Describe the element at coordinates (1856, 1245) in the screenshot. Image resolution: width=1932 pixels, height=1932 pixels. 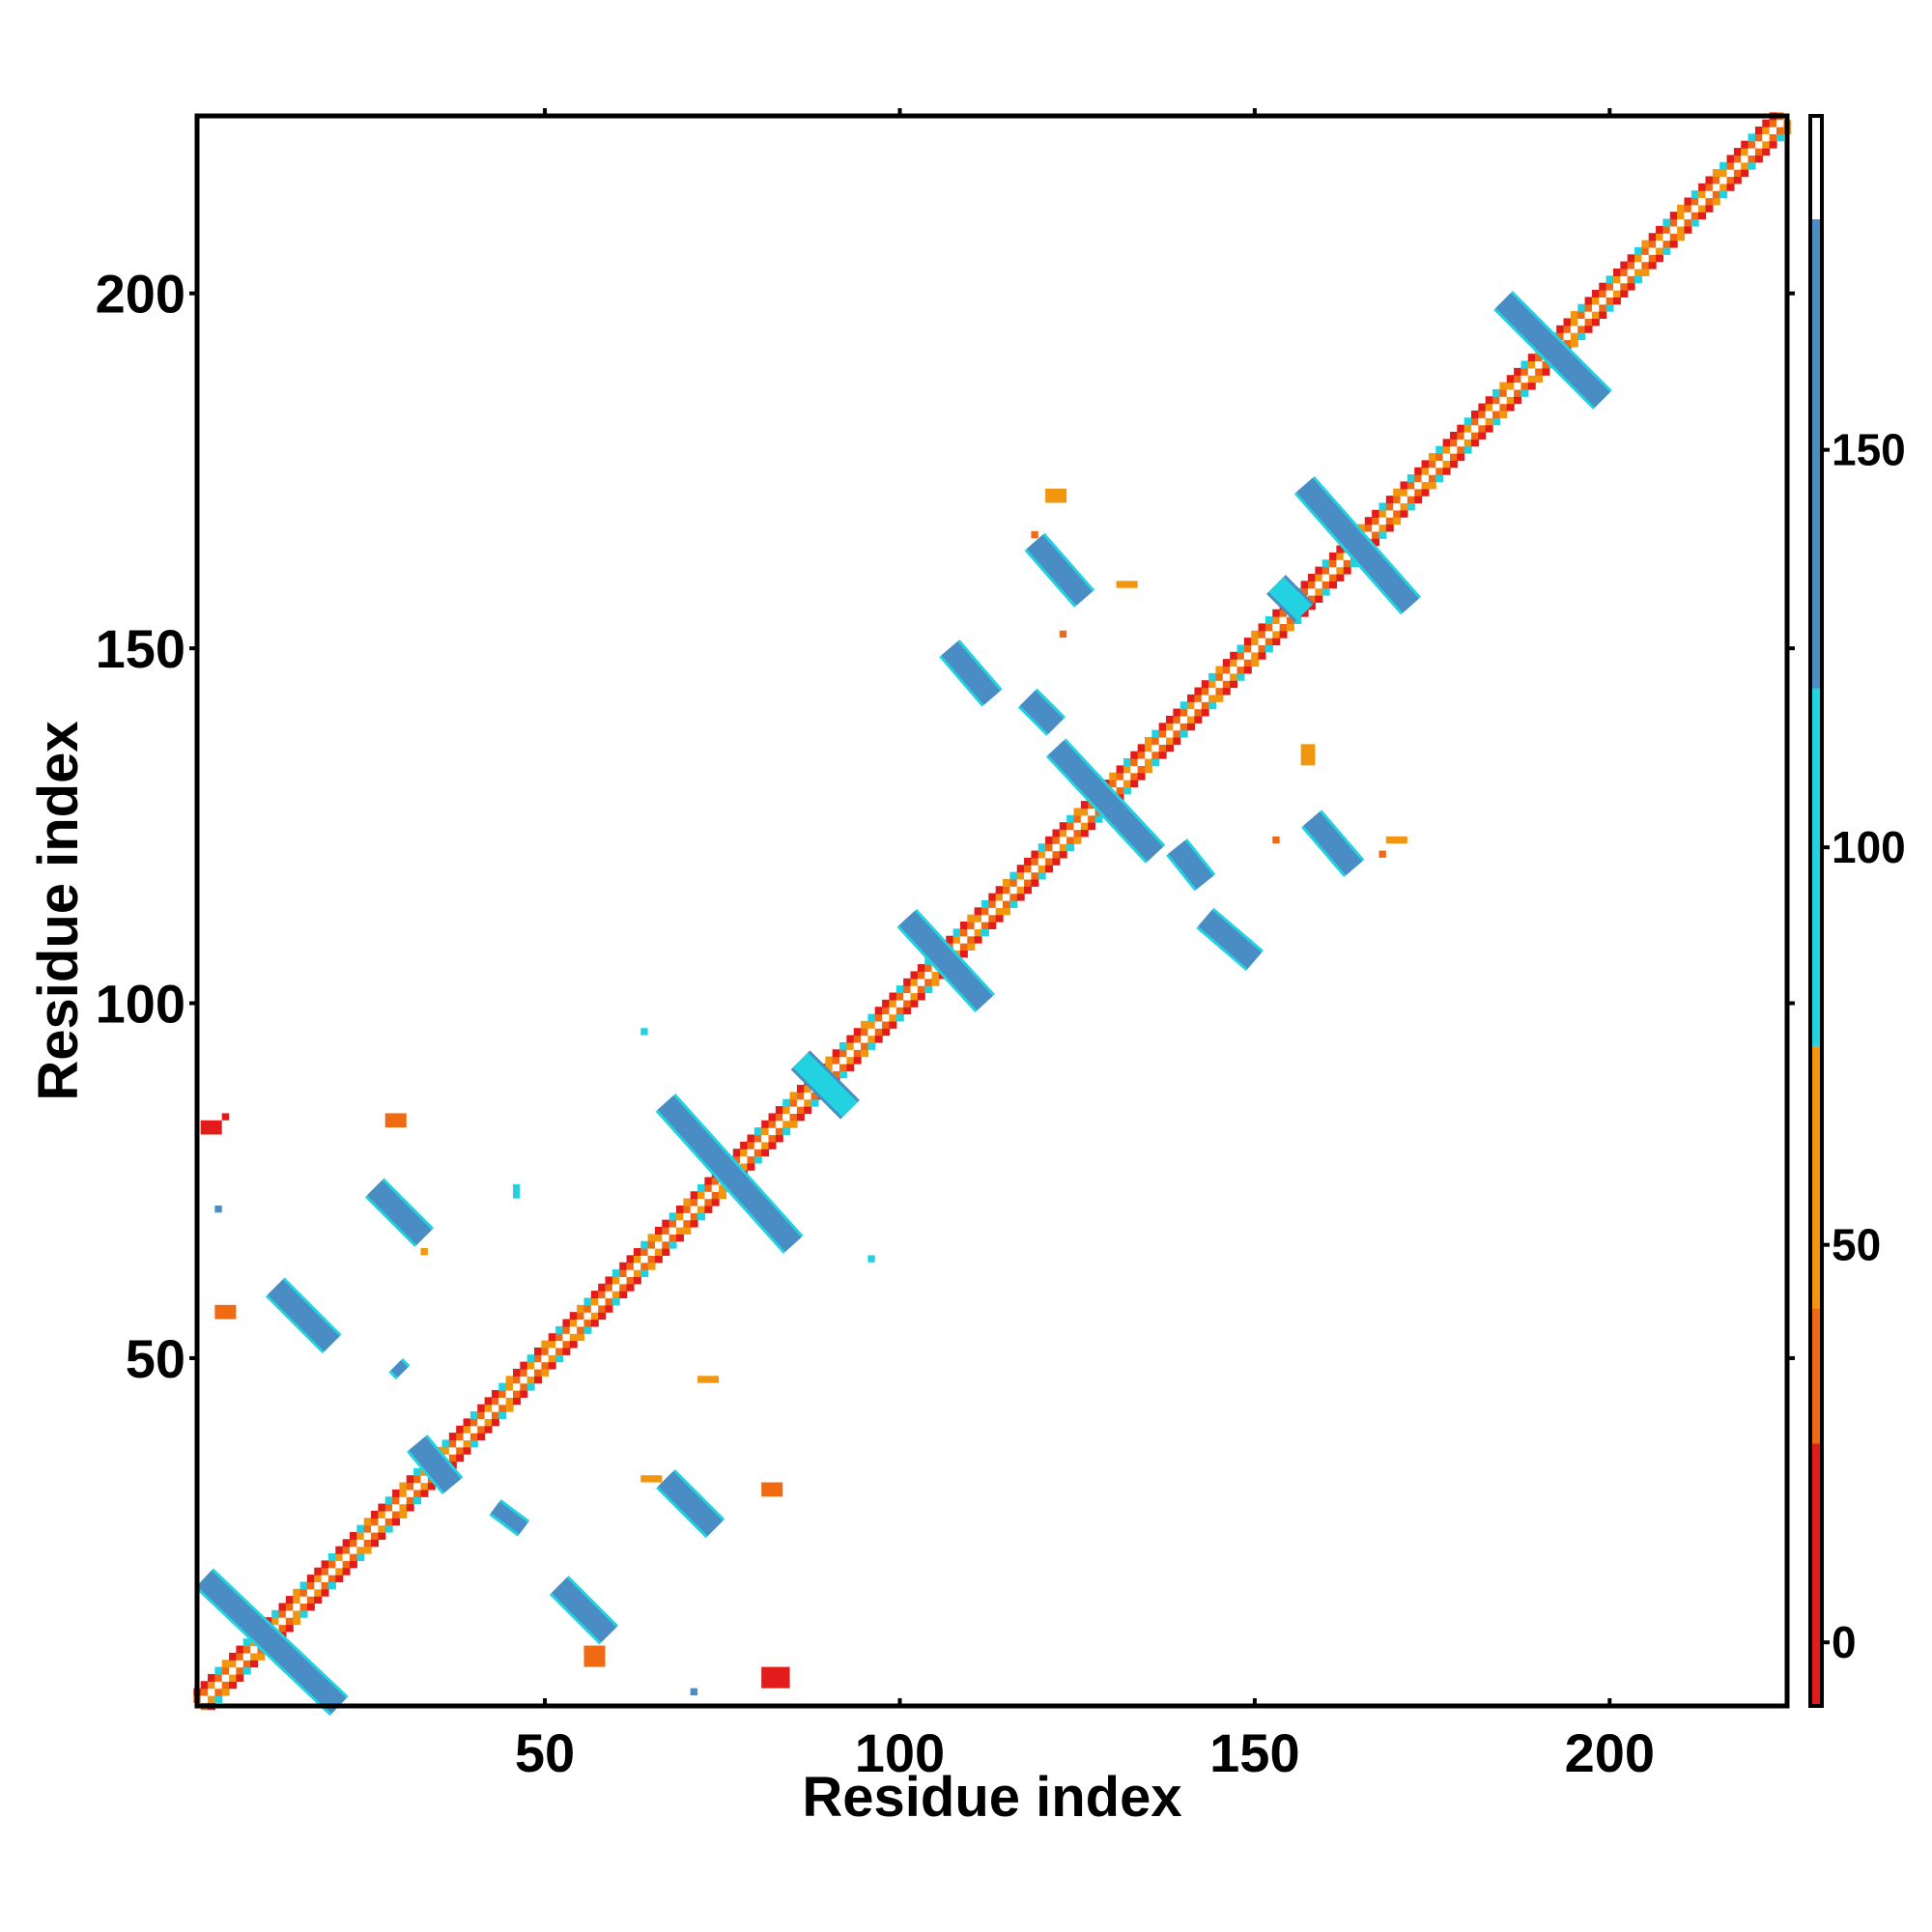
I see `colorbar-tick-label: 50` at that location.